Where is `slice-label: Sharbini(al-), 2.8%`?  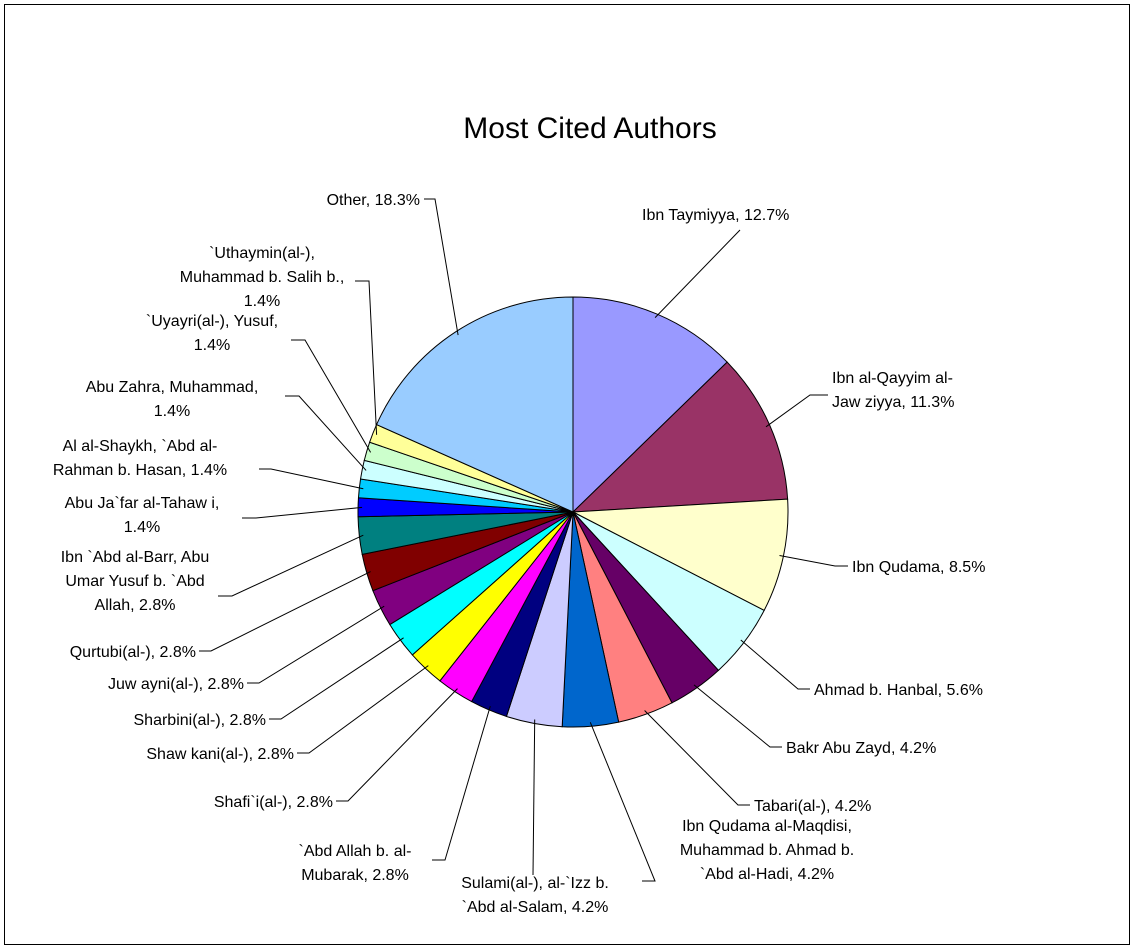
slice-label: Sharbini(al-), 2.8% is located at coordinates (200, 720).